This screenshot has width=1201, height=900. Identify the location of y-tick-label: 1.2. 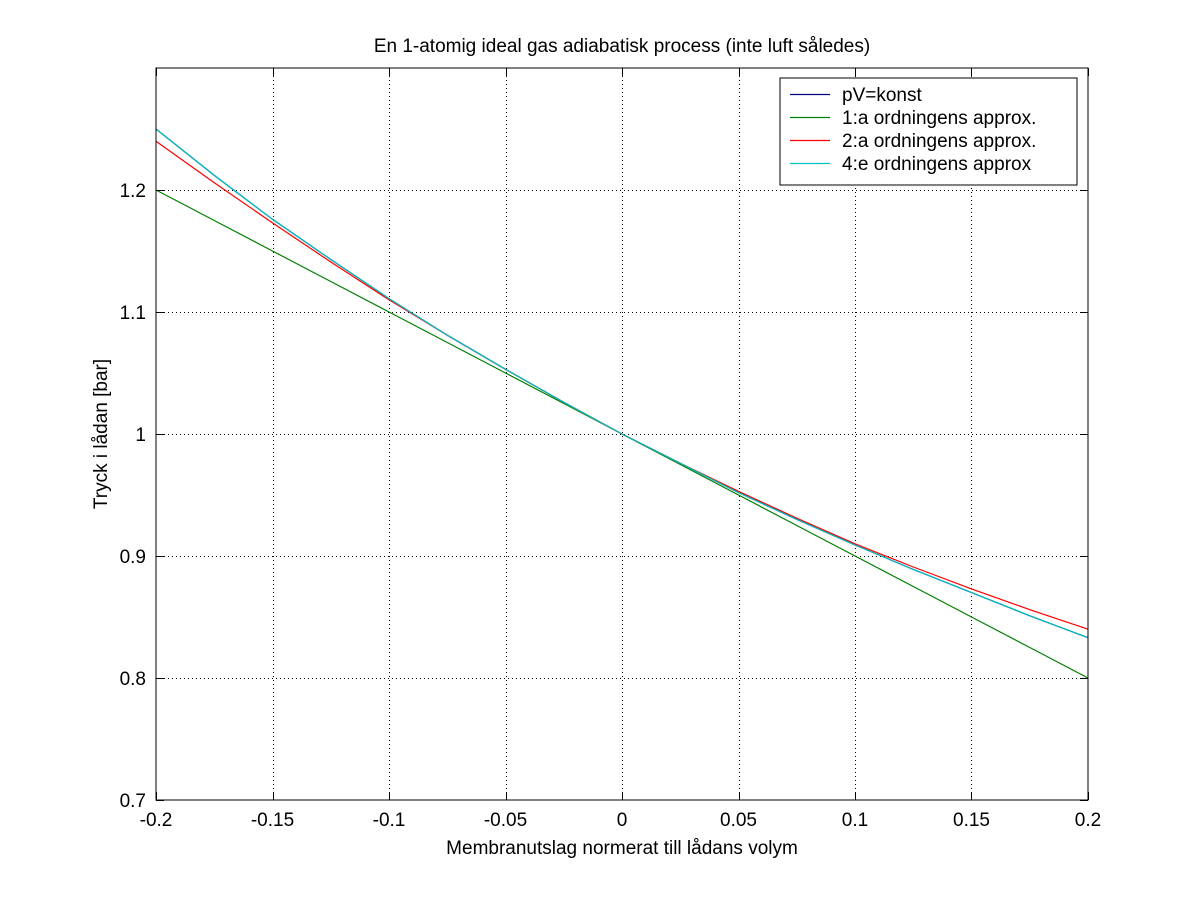
(133, 191).